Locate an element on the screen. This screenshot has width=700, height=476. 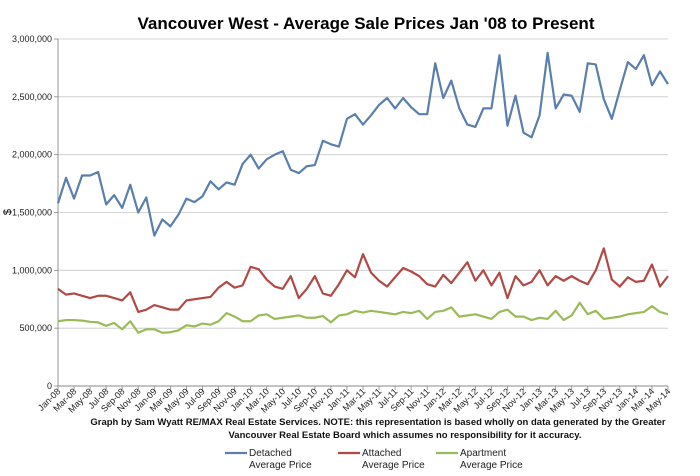
y-axis-label: $ is located at coordinates (8, 212).